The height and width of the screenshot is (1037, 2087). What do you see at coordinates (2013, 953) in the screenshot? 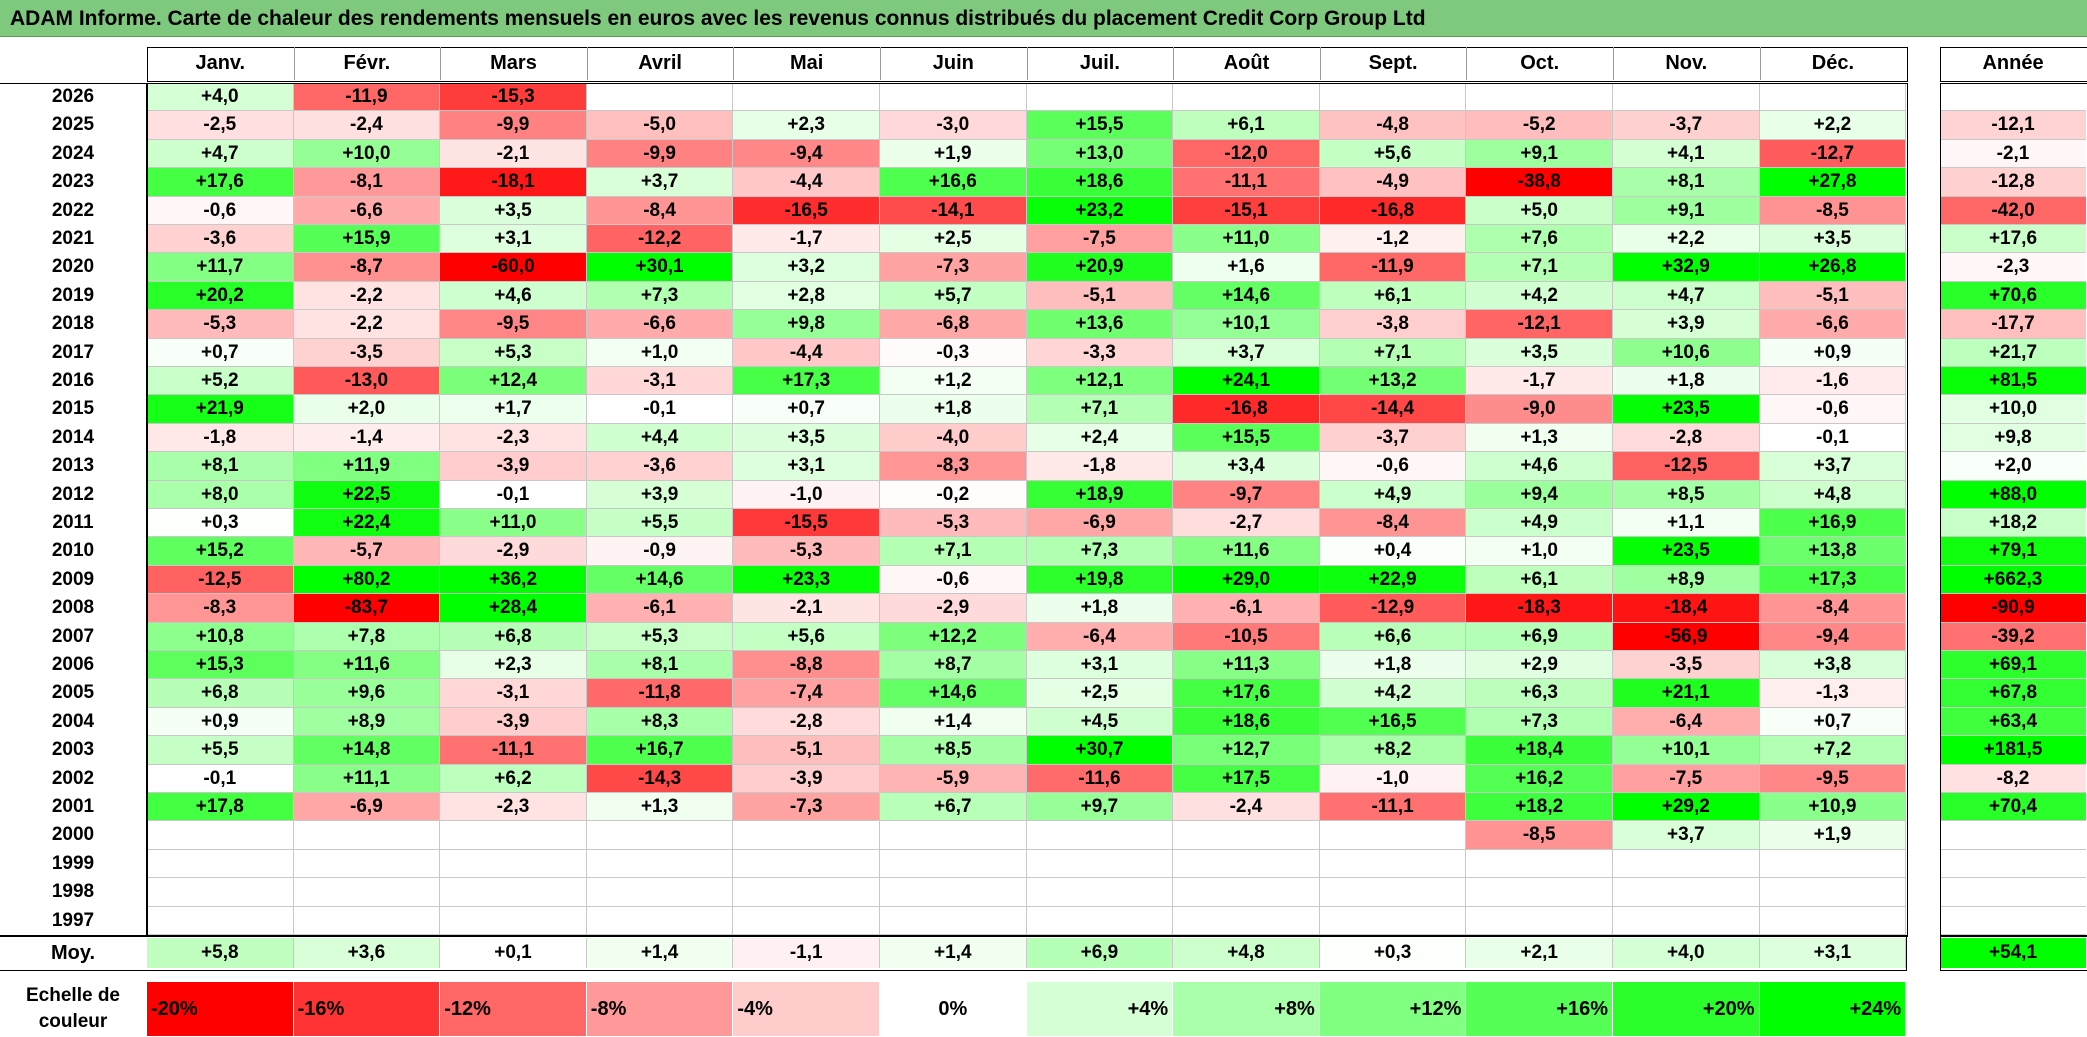
I see `average-annual-cell: +54,1` at bounding box center [2013, 953].